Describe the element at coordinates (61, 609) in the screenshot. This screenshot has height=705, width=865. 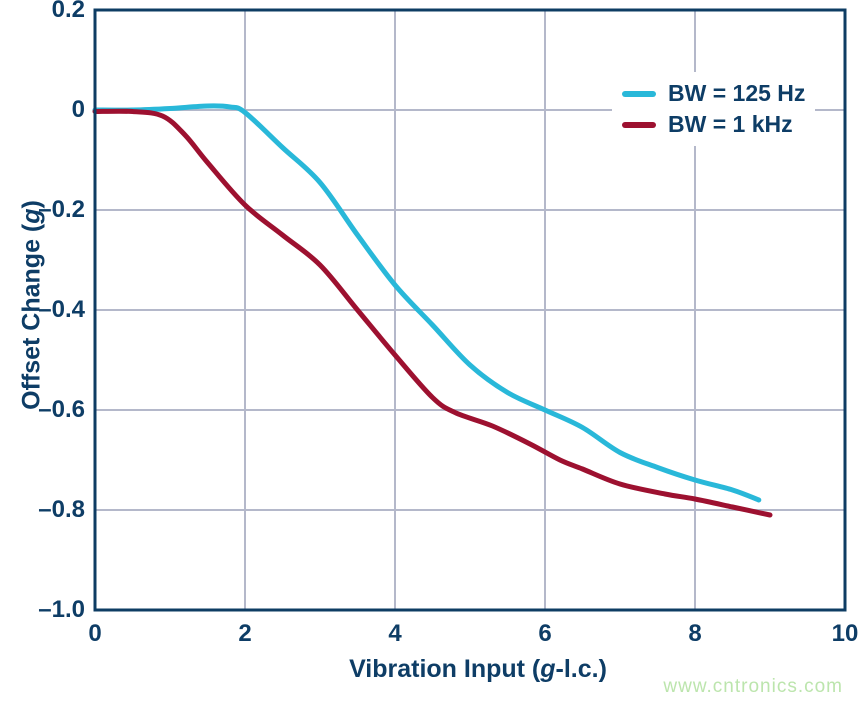
I see `y-tick-label: –1.0` at that location.